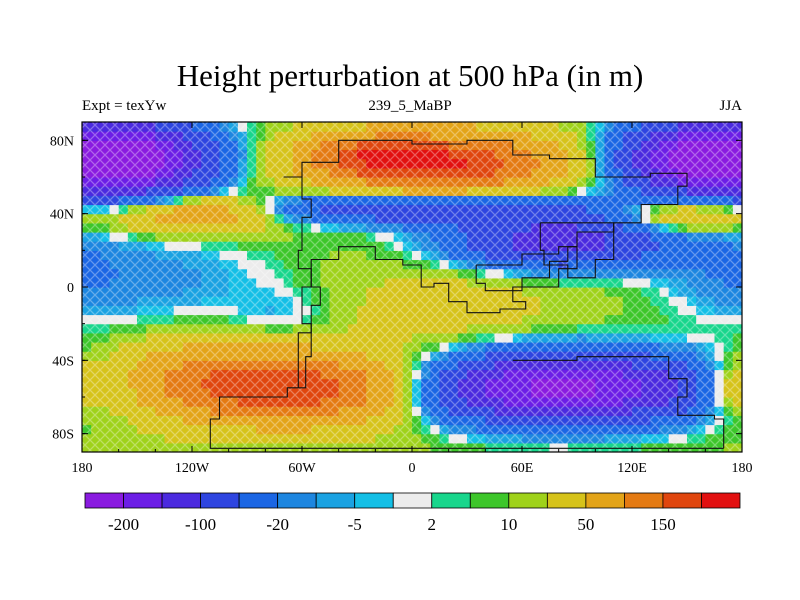 The width and height of the screenshot is (800, 600). Describe the element at coordinates (123, 524) in the screenshot. I see `colorbar-label: -200` at that location.